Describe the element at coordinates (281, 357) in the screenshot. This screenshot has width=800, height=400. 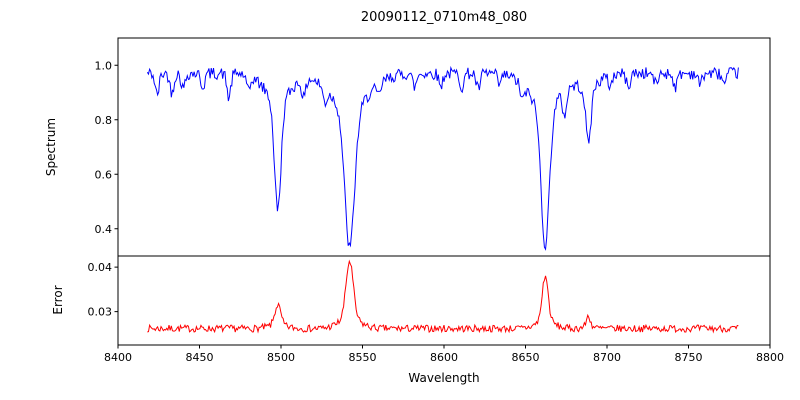
I see `x-tick-label: 8500` at that location.